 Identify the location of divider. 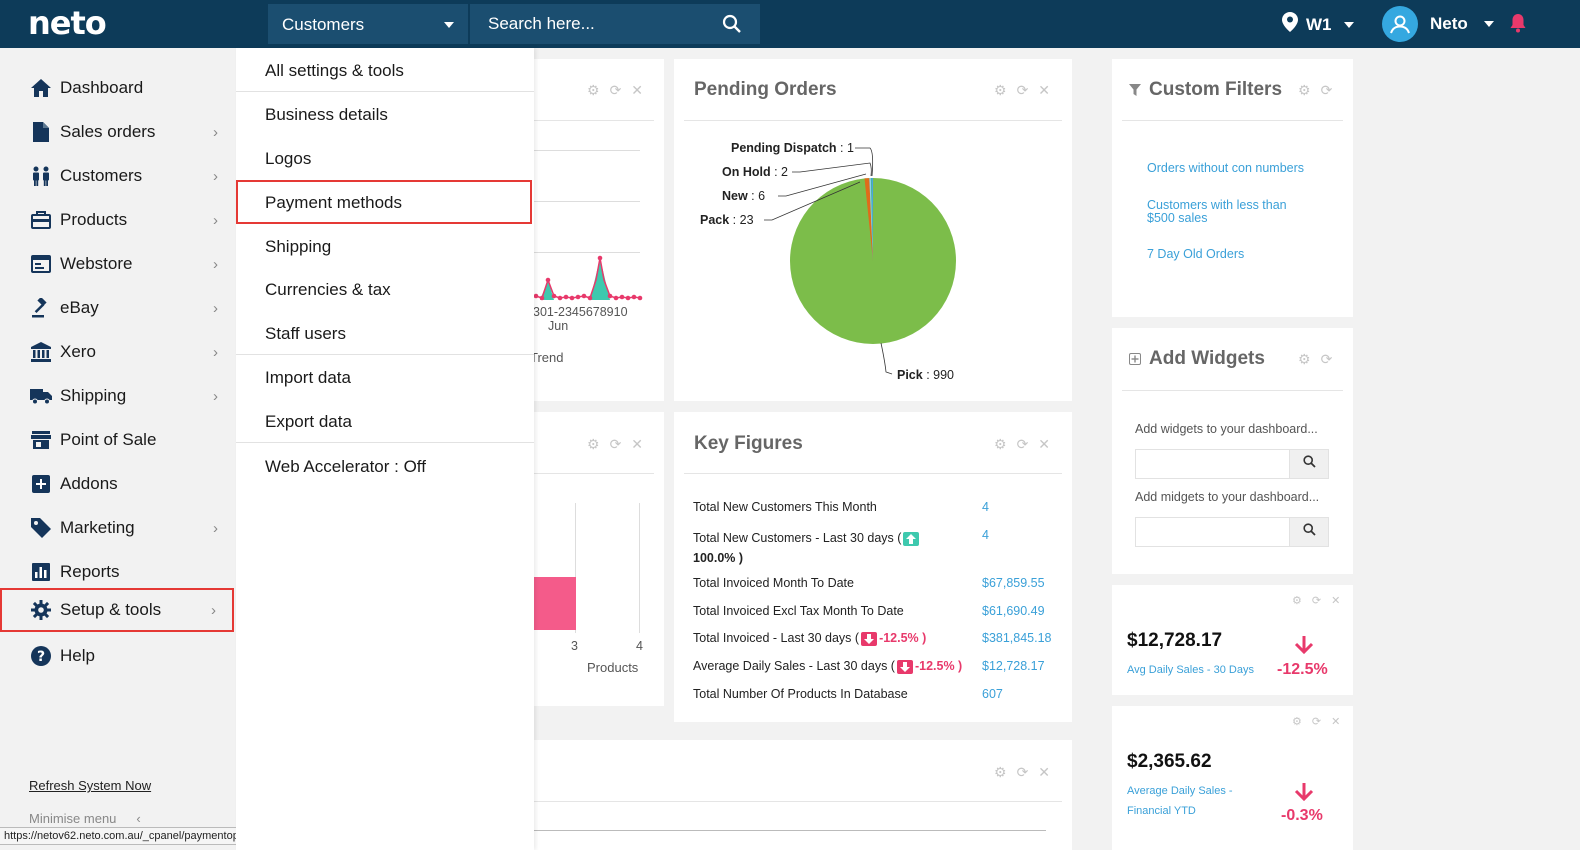
(796, 801).